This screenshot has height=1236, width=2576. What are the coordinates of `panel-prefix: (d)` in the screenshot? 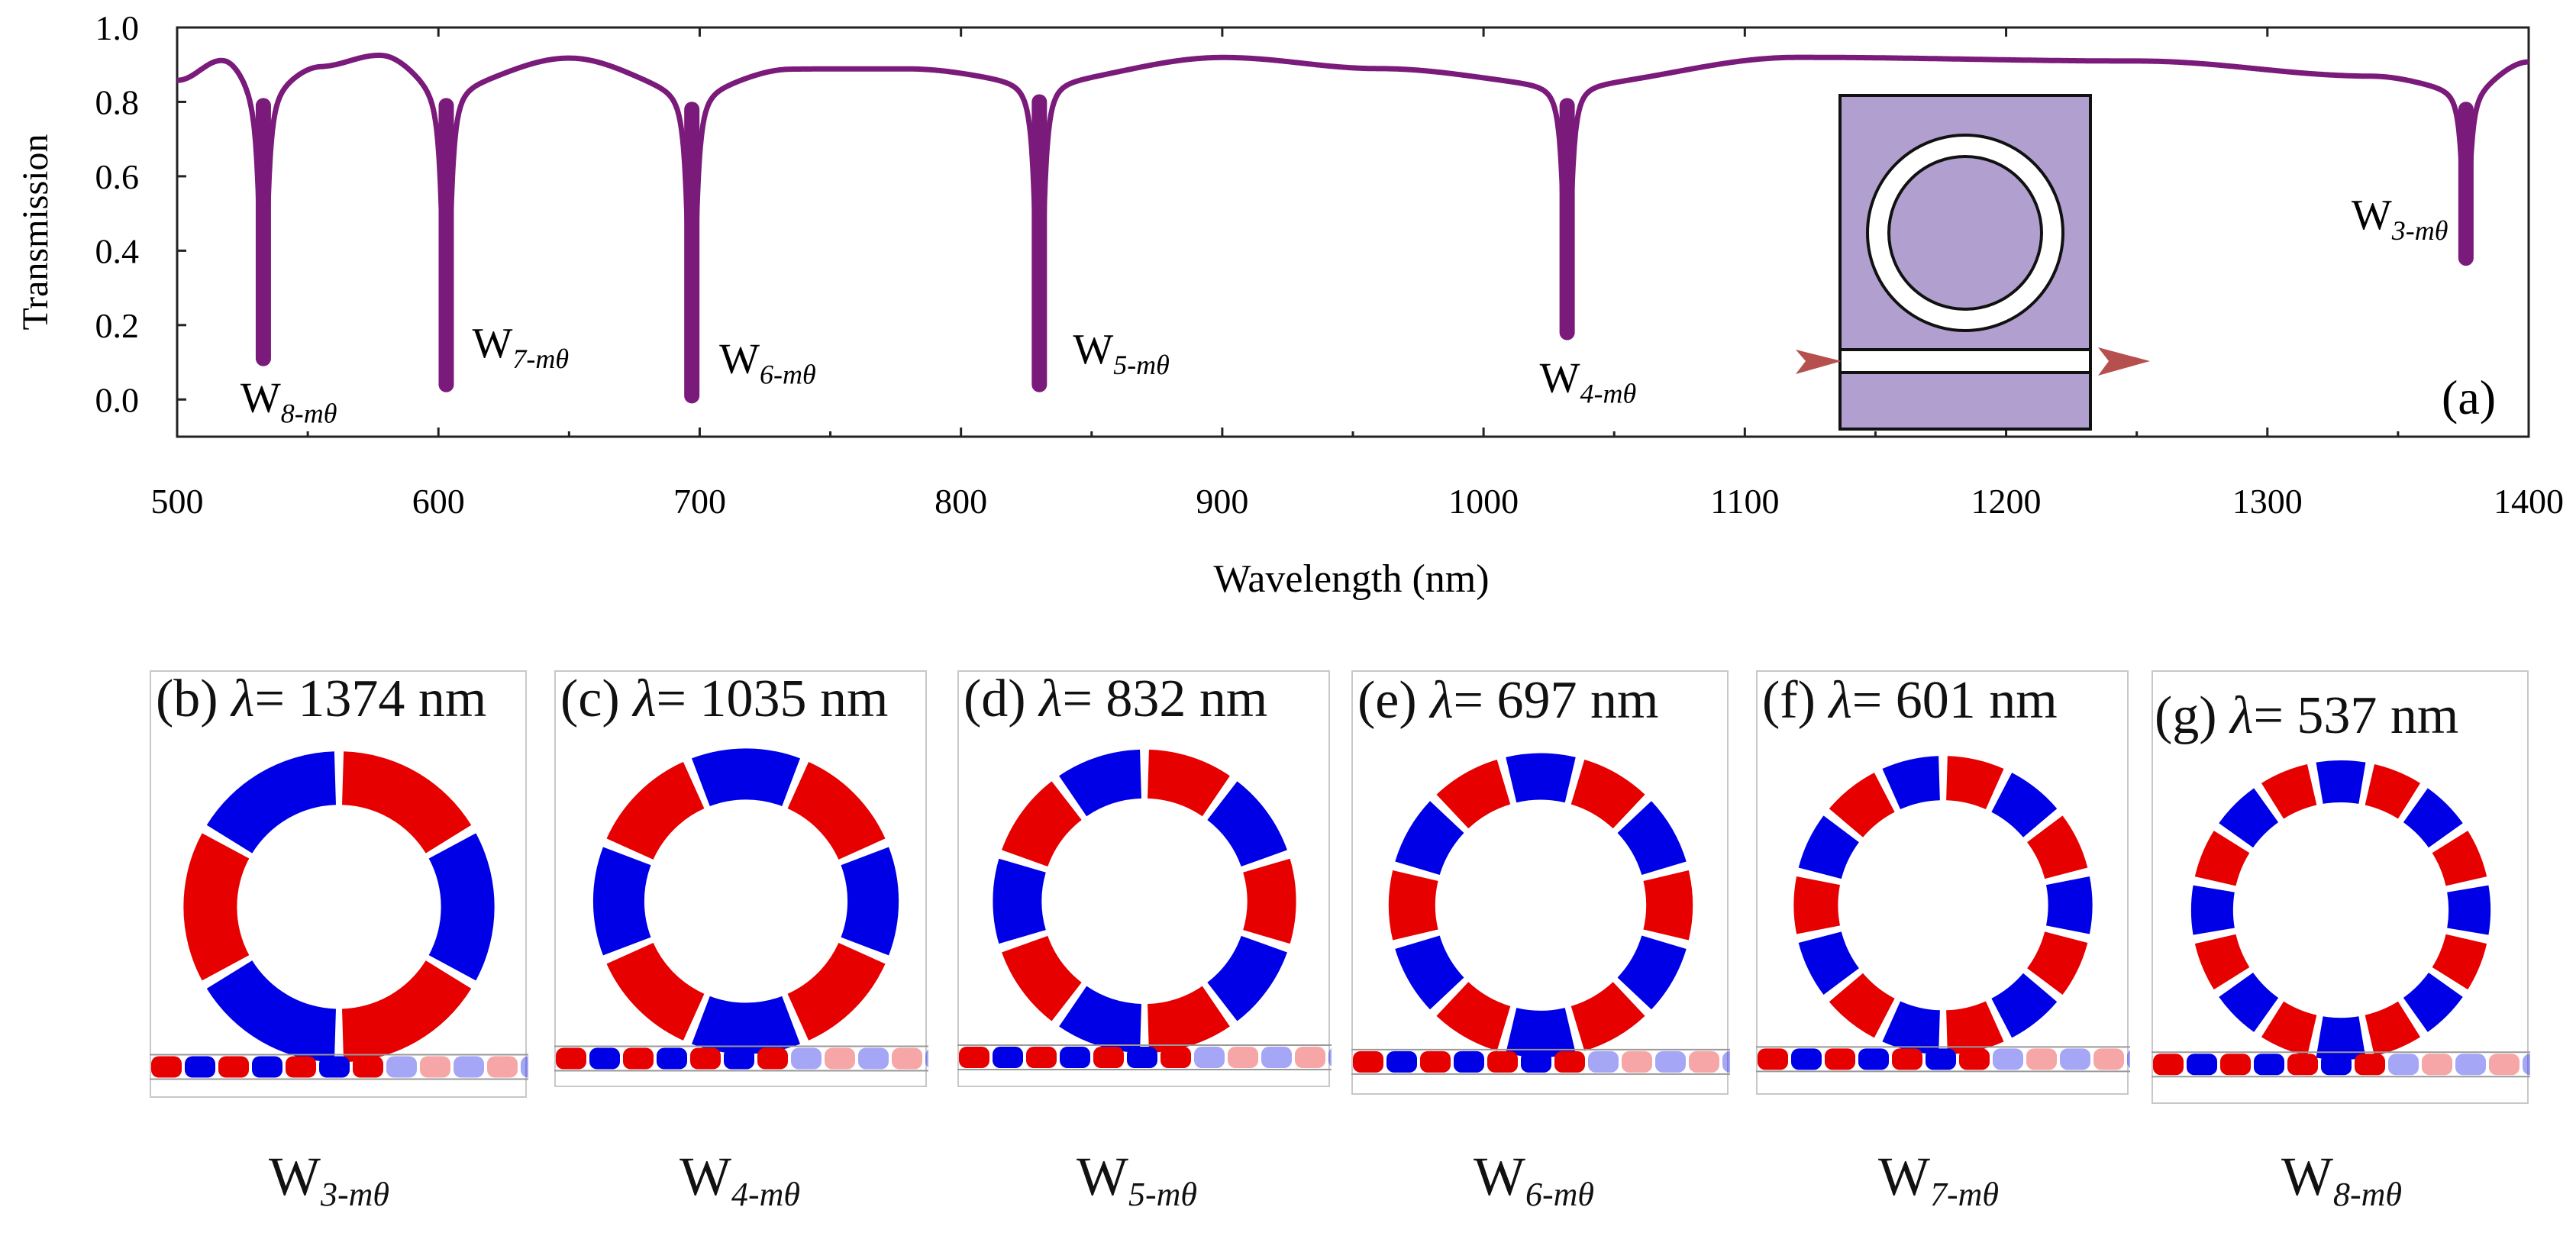 It's located at (1002, 699).